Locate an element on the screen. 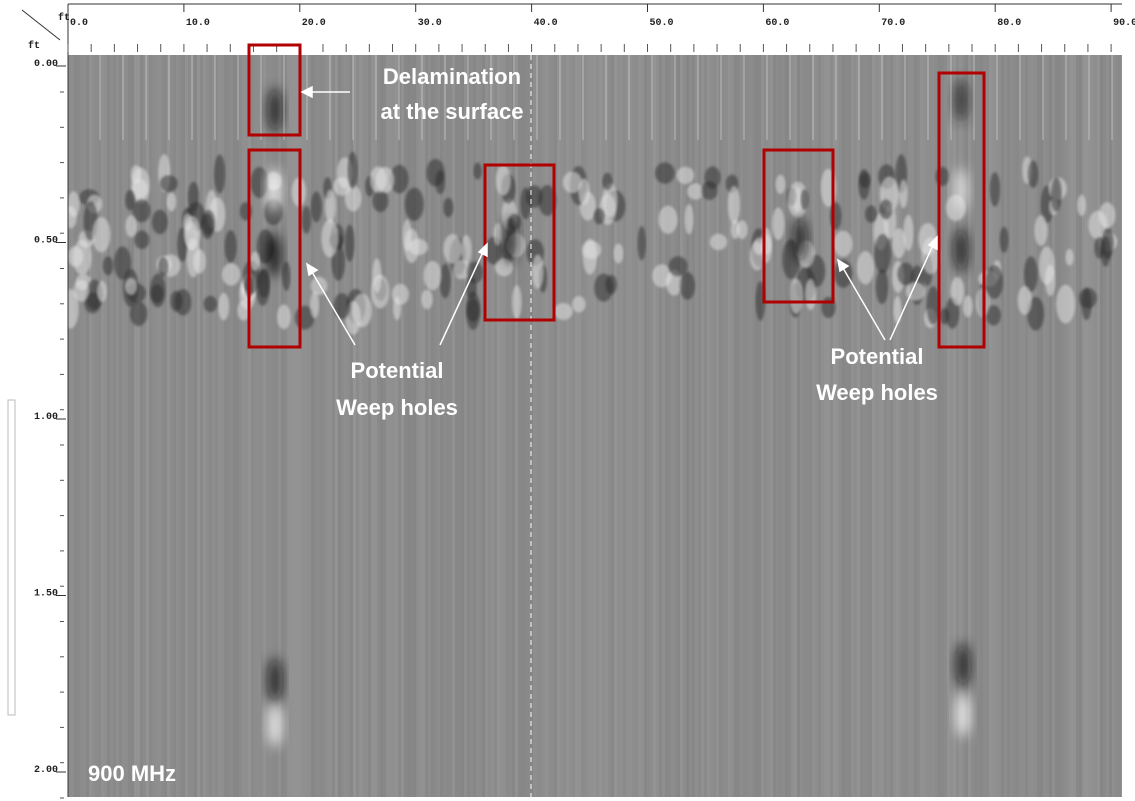  box is located at coordinates (798, 226).